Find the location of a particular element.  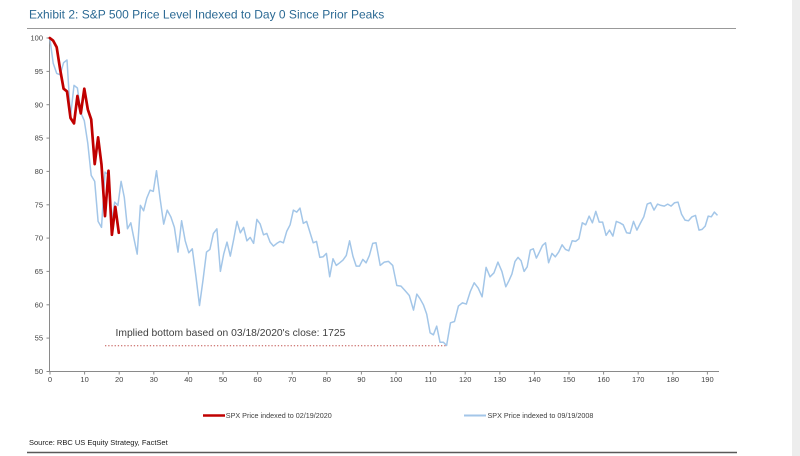

svg-text: 20 is located at coordinates (119, 379).